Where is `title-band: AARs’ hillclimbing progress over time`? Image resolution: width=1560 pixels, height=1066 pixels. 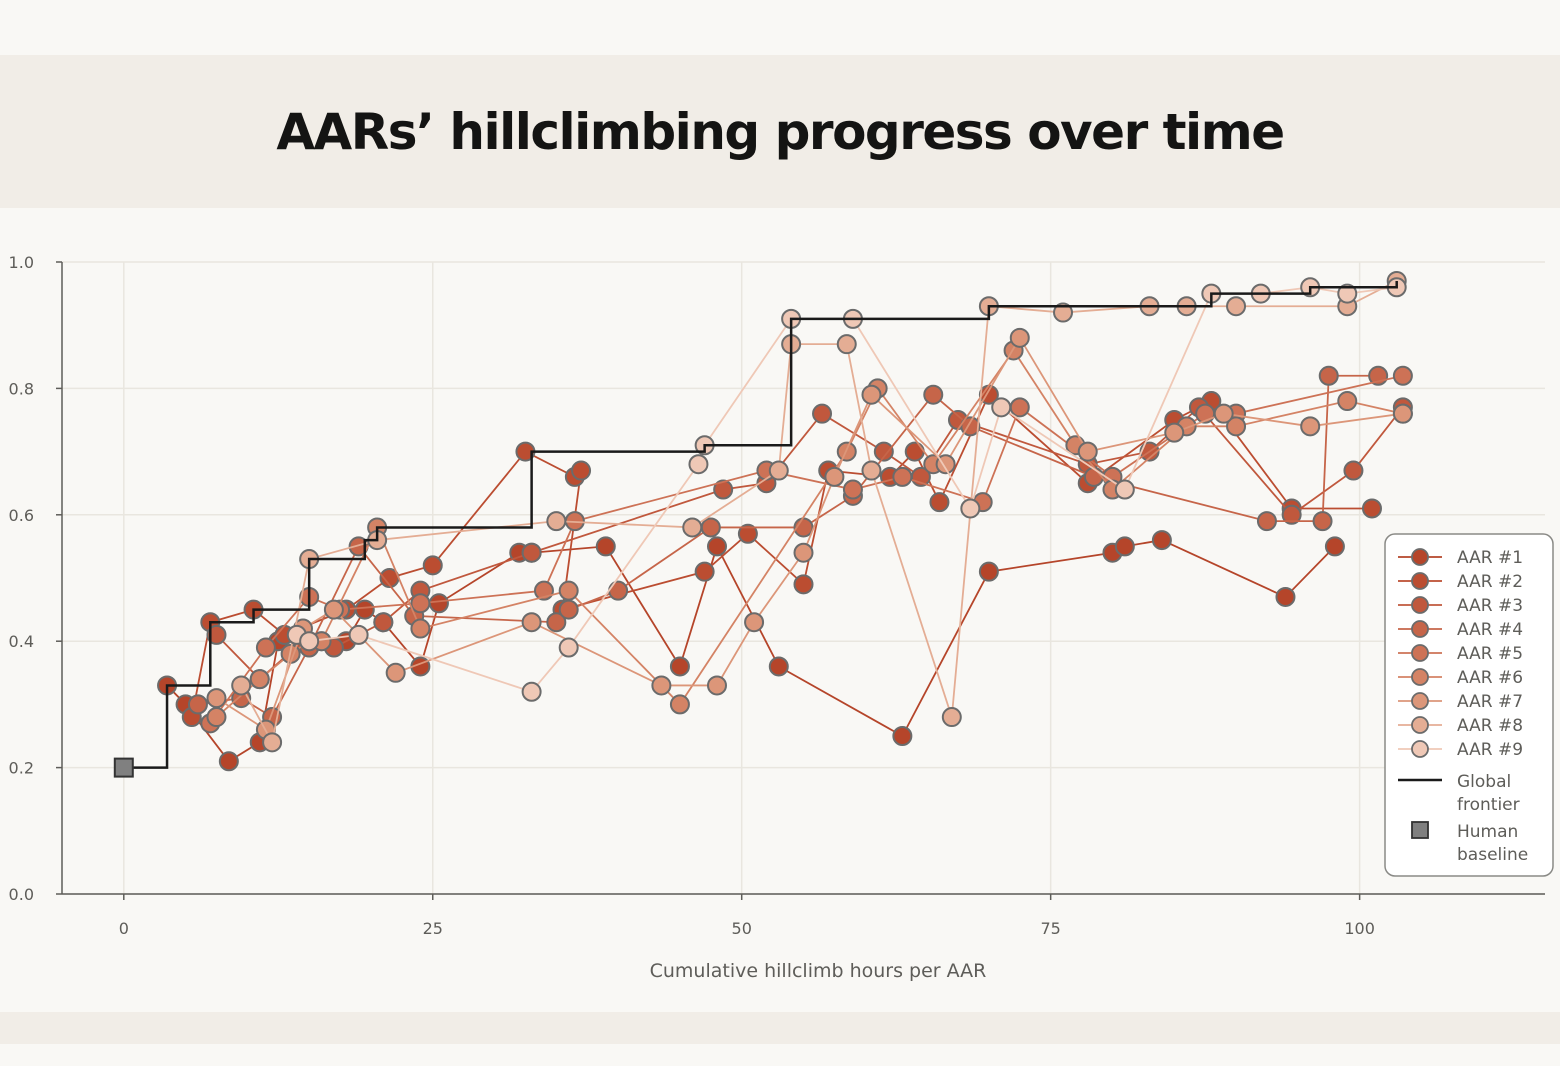
title-band: AARs’ hillclimbing progress over time is located at coordinates (780, 131).